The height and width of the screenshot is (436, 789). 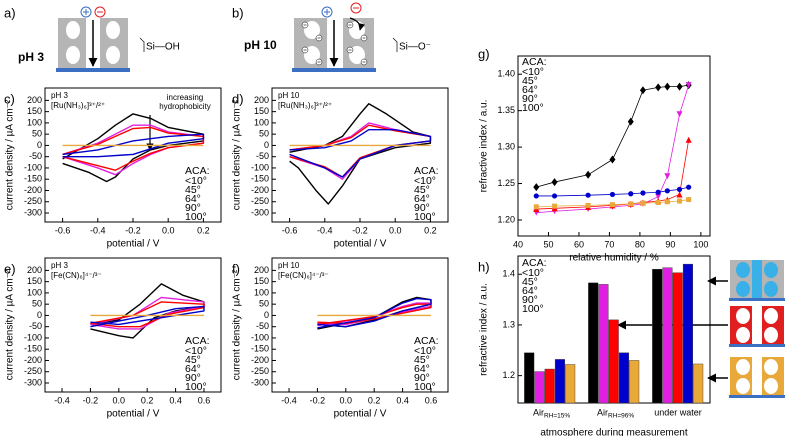 I want to click on x-tick-label: 0.6, so click(x=431, y=400).